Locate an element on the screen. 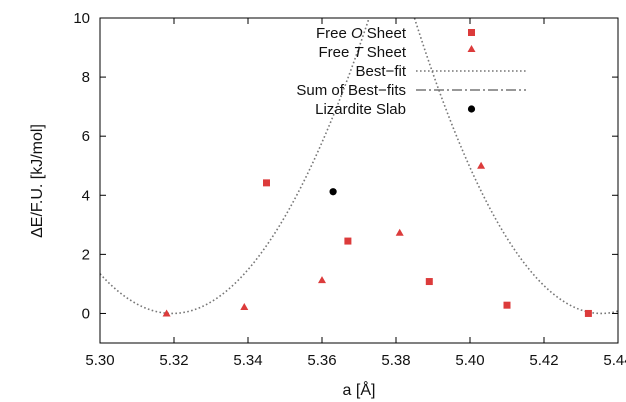 Image resolution: width=626 pixels, height=402 pixels. x-axis-label: a [Å] is located at coordinates (359, 389).